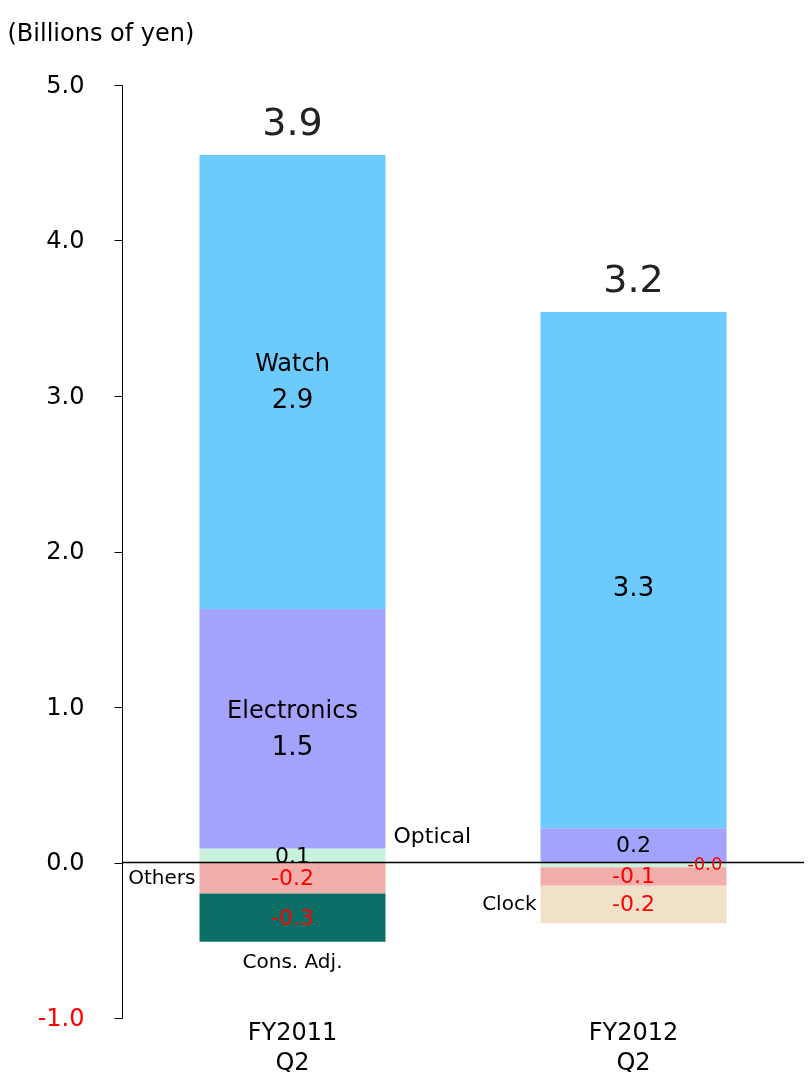 The image size is (812, 1072). Describe the element at coordinates (292, 121) in the screenshot. I see `total-label: 3.9` at that location.